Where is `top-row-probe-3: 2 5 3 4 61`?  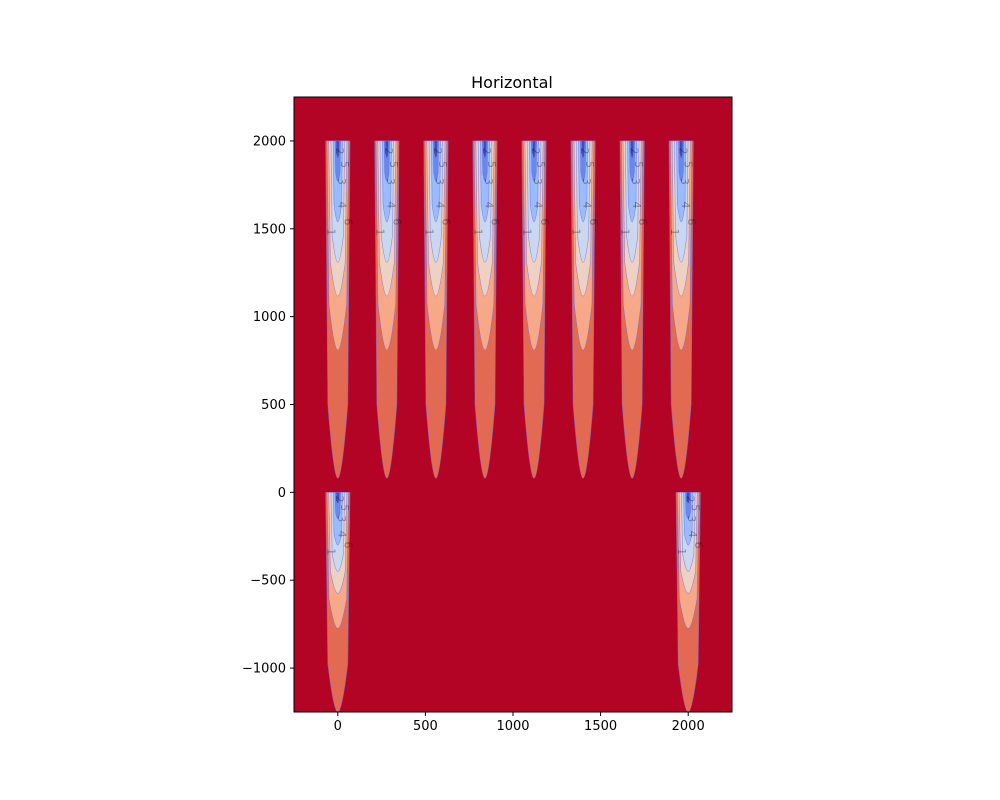
top-row-probe-3: 2 5 3 4 61 is located at coordinates (487, 309).